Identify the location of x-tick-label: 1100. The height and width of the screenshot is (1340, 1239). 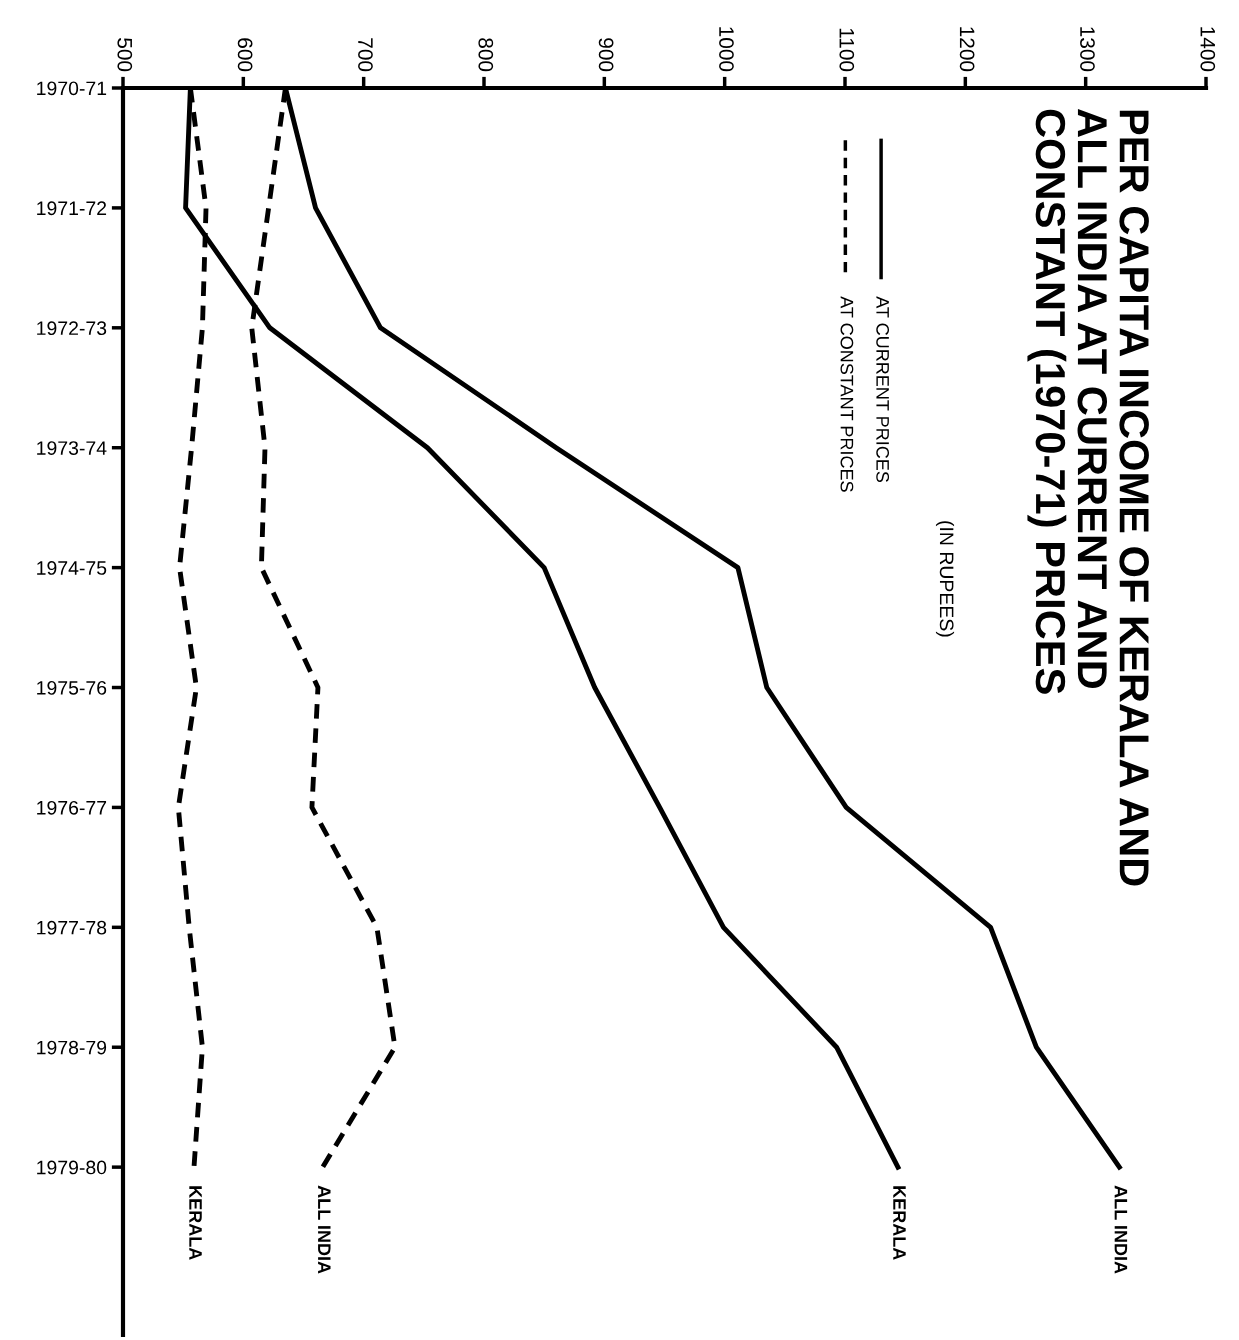
(847, 50).